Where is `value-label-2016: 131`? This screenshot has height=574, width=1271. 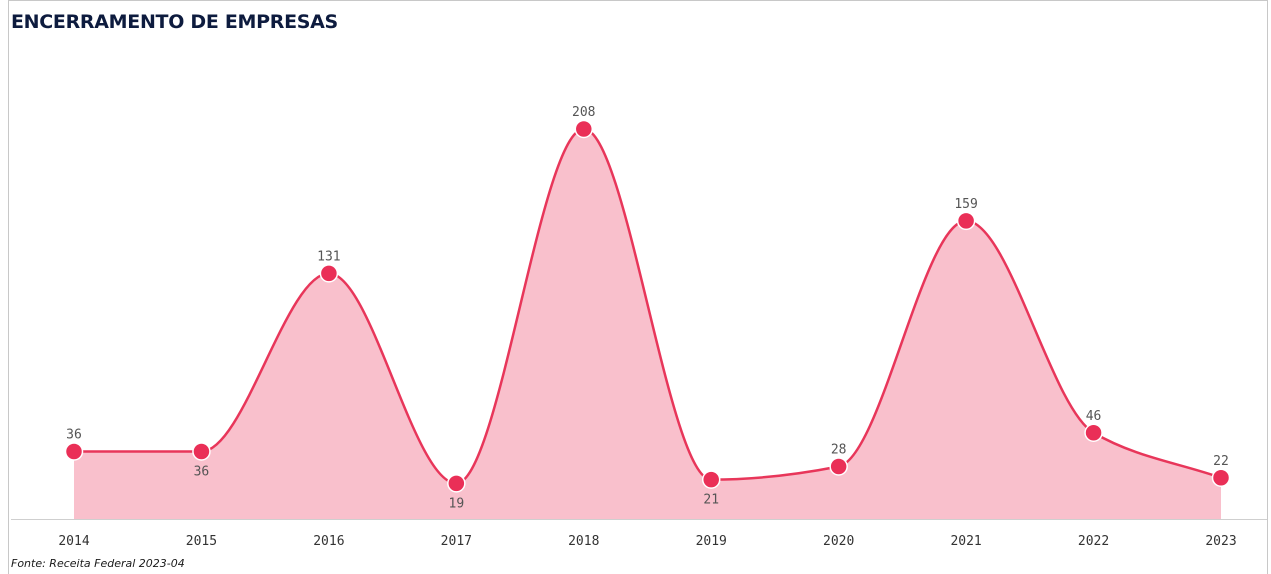
value-label-2016: 131 is located at coordinates (328, 256).